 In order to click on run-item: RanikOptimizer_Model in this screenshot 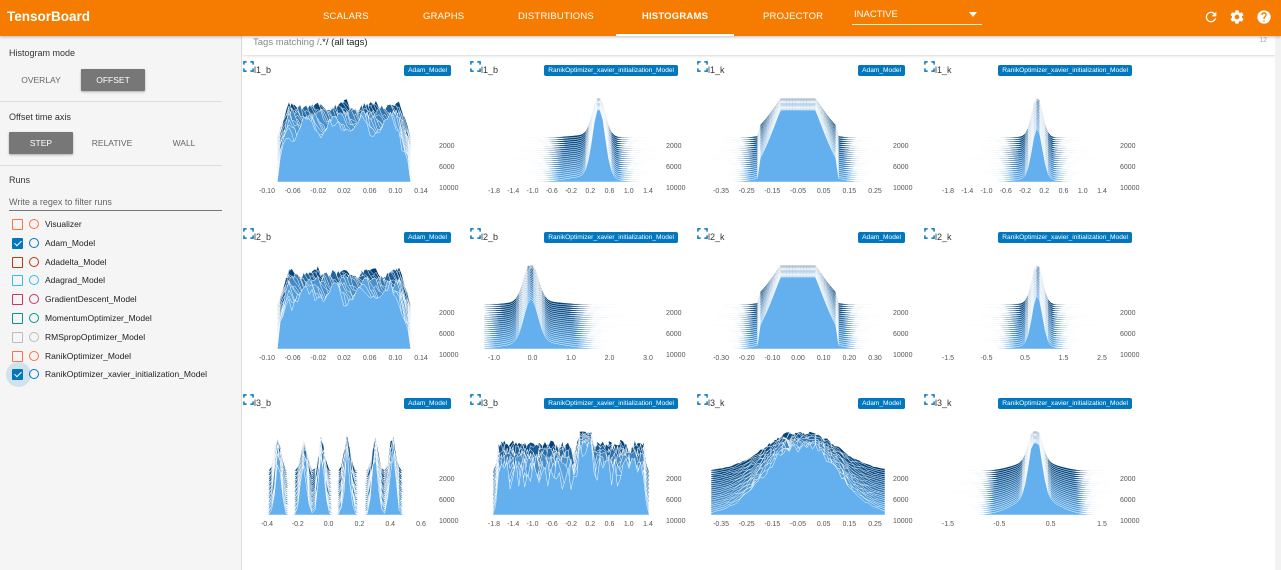, I will do `click(120, 356)`.